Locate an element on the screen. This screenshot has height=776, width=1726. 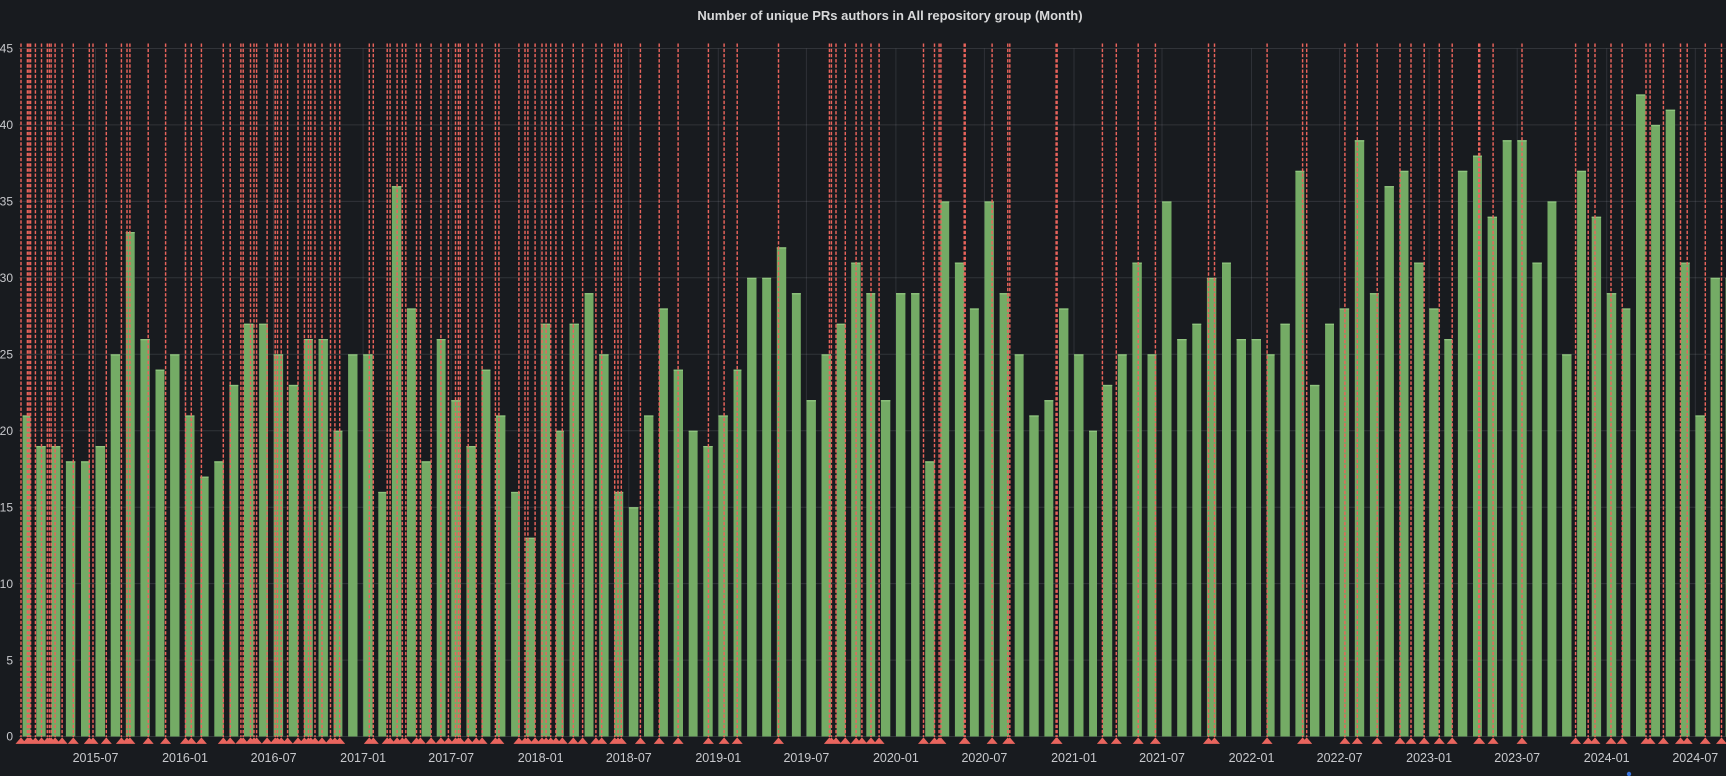
svg-text: 40 is located at coordinates (6, 125).